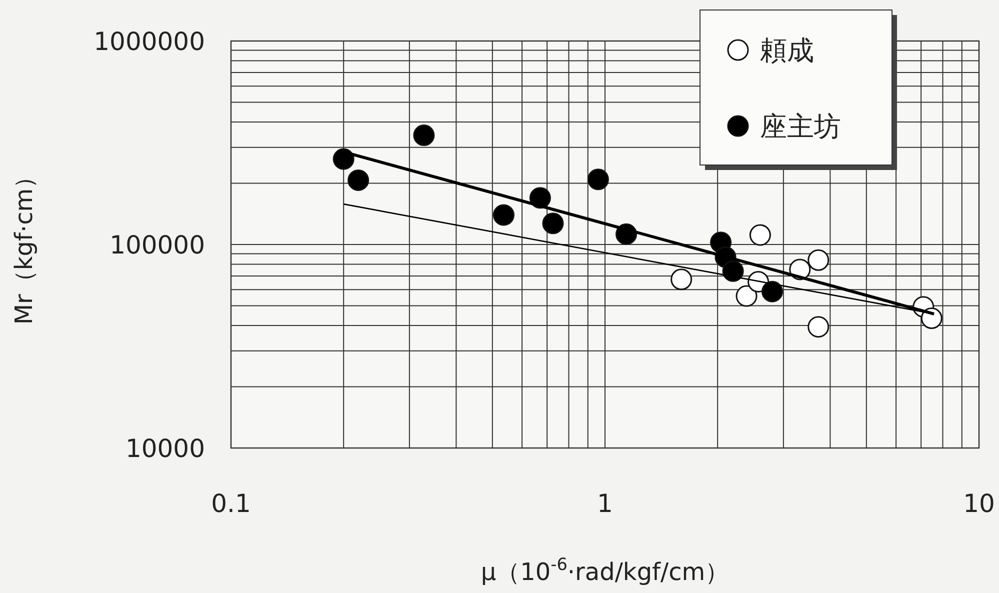 The image size is (999, 593). I want to click on y-tick-label: 100000, so click(157, 245).